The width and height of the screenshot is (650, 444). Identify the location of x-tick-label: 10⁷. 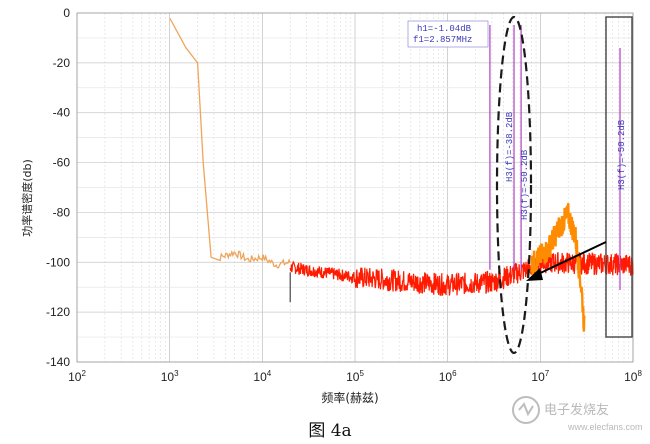
(540, 376).